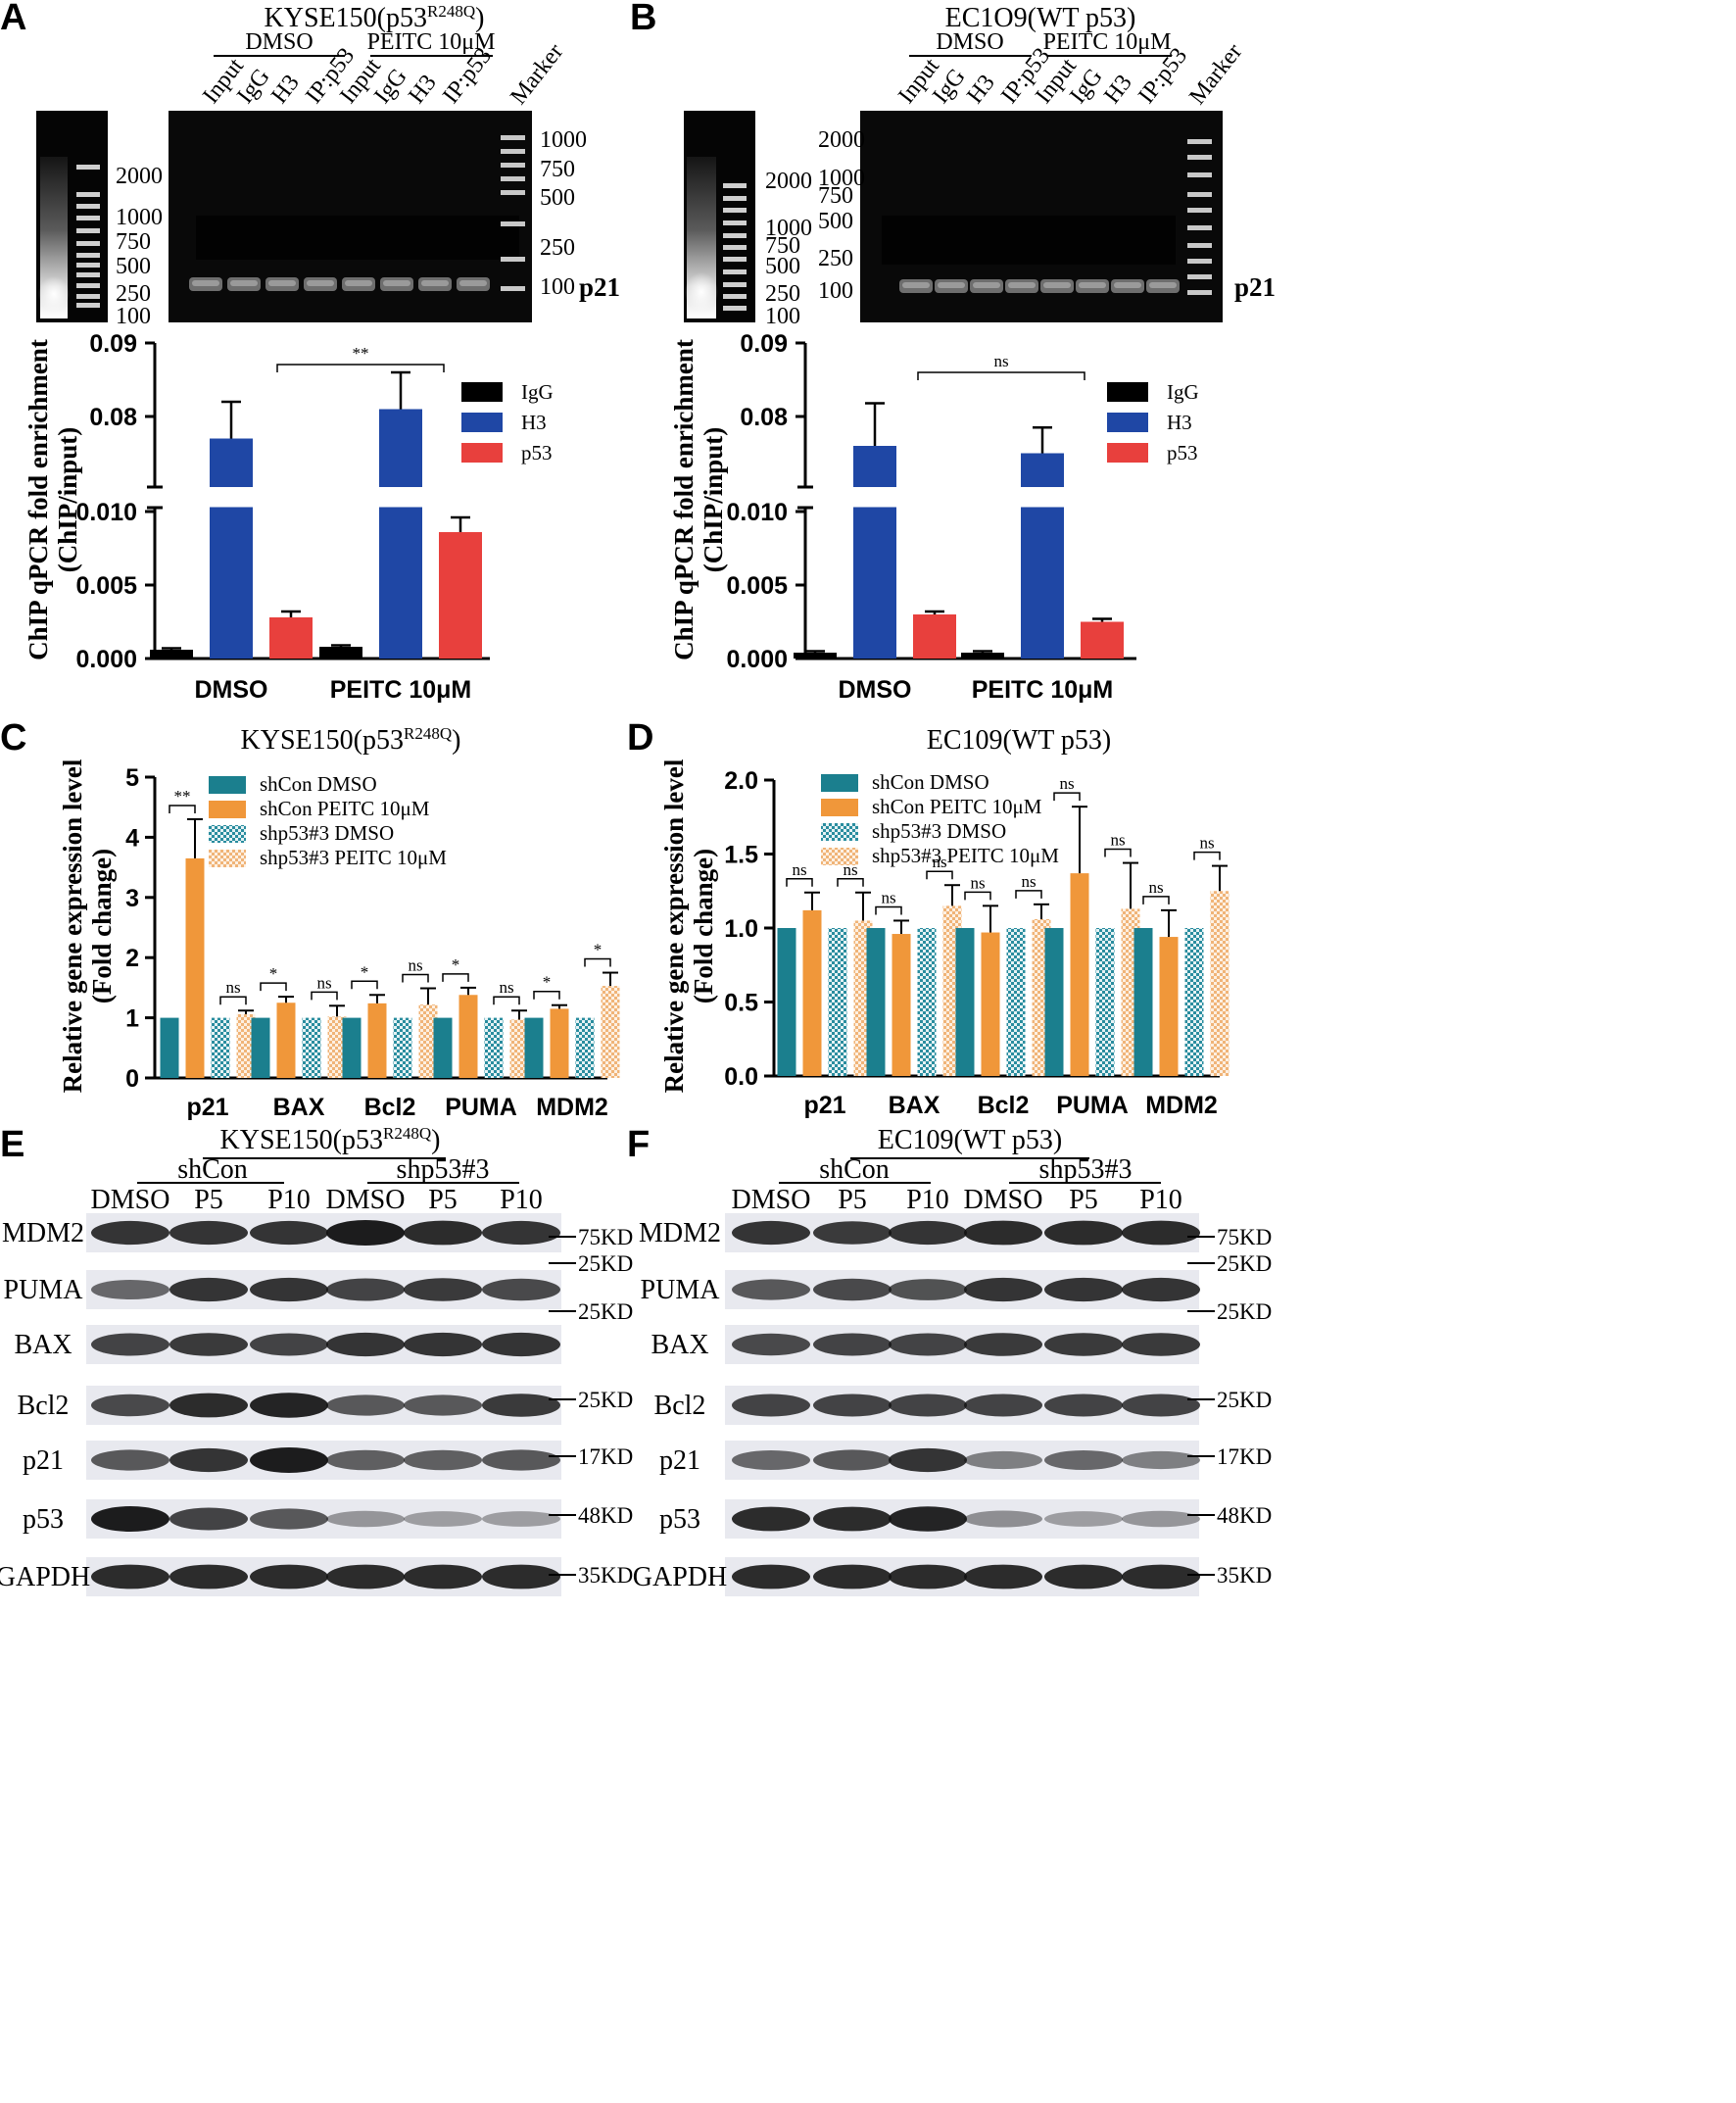  What do you see at coordinates (563, 140) in the screenshot?
I see `ladder-size-label: 1000` at bounding box center [563, 140].